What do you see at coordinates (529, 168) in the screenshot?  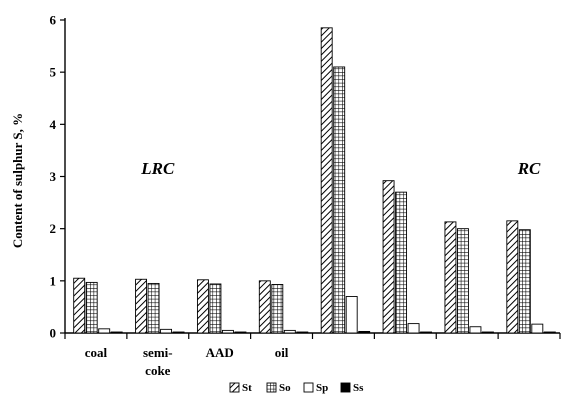 I see `group-label-rc: RC` at bounding box center [529, 168].